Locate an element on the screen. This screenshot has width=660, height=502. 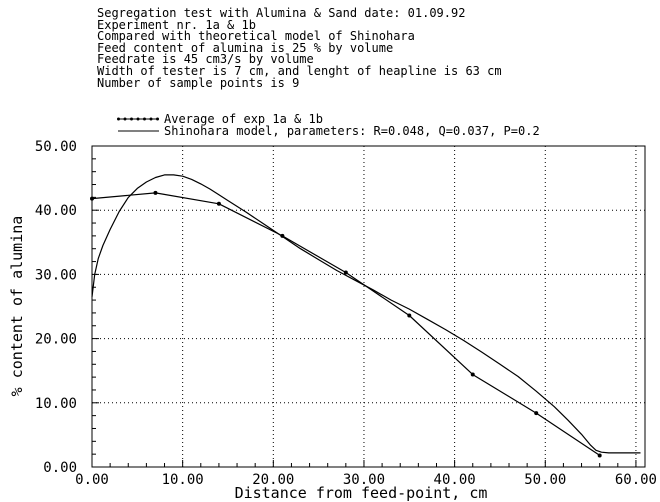
y-tick-label: 20.00 is located at coordinates (56, 340).